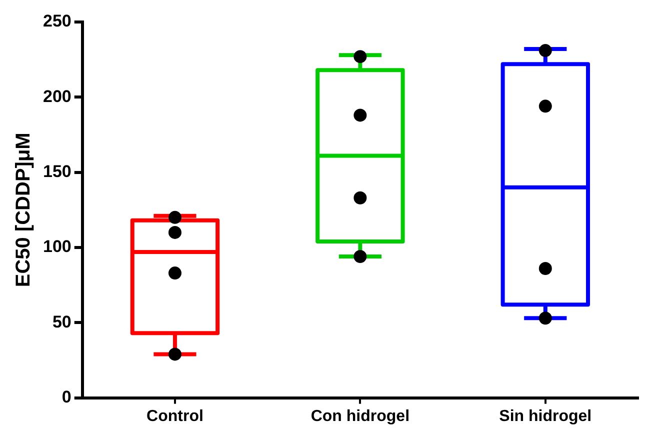  I want to click on y-tick-label: 100, so click(57, 246).